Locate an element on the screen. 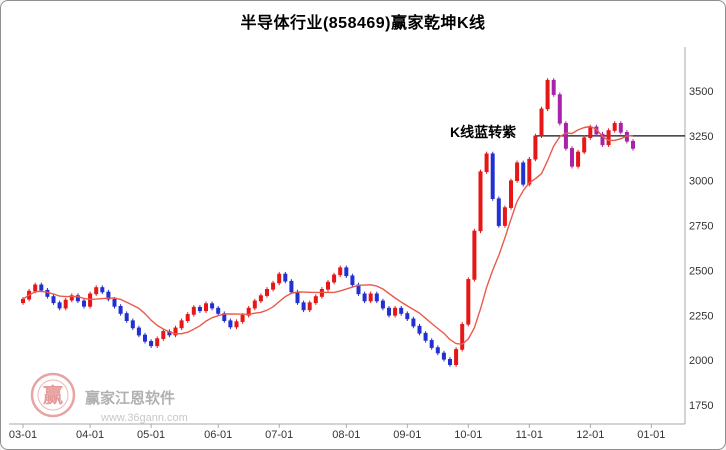 The height and width of the screenshot is (450, 726). chart-title: 半导体行业(858469)赢家乾坤K线 is located at coordinates (363, 23).